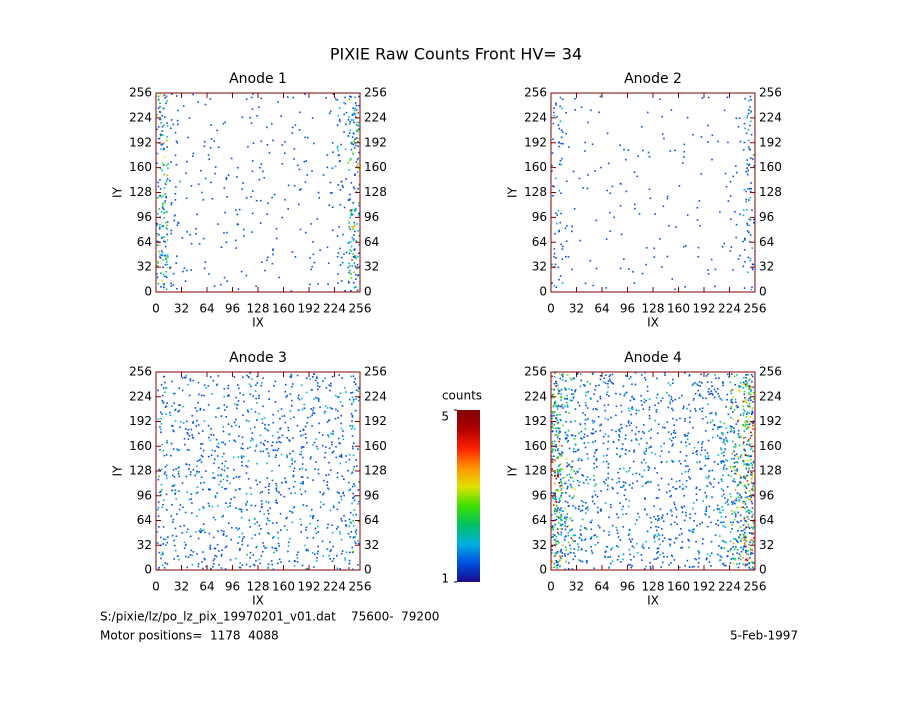 The image size is (913, 705). I want to click on motor-label: Motor positions= 1178 4088, so click(189, 636).